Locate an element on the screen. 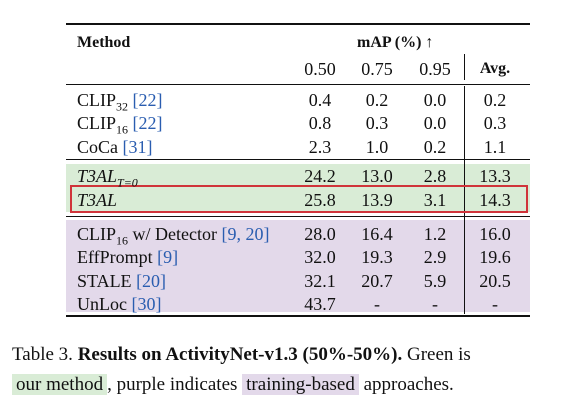  citation-link: [31] is located at coordinates (137, 147).